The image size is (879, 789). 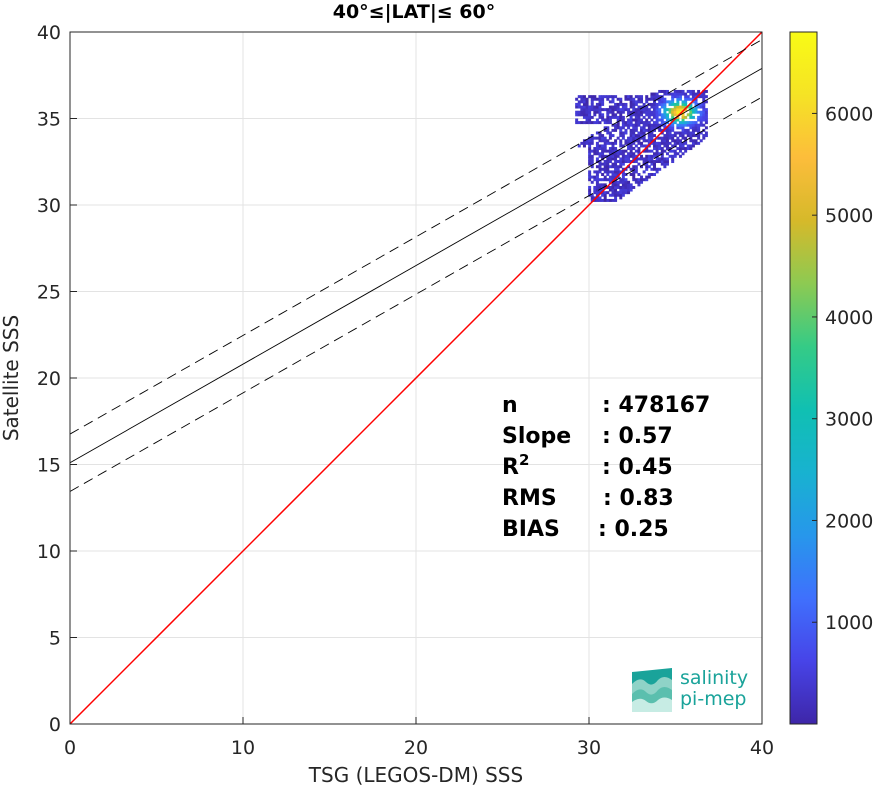 I want to click on y-axis-ticks: 0 5 10 15 20 25 30 35 40, so click(x=57, y=379).